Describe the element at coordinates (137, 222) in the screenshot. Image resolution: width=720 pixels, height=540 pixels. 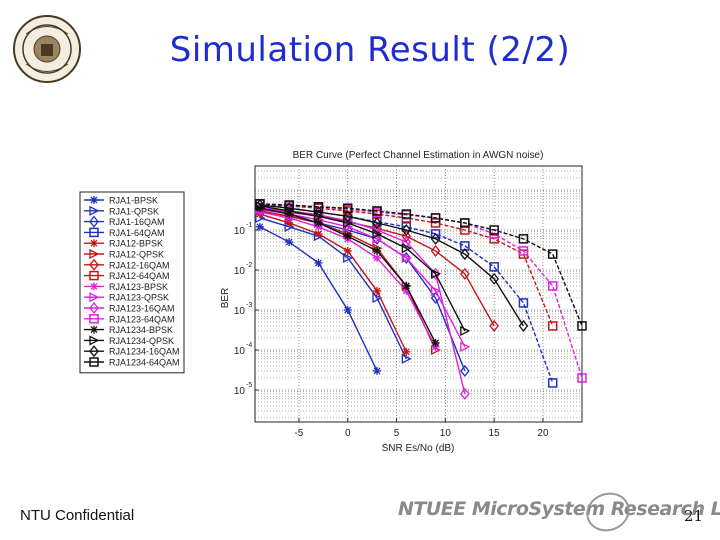
I see `legend-label: RJA1-16QAM` at that location.